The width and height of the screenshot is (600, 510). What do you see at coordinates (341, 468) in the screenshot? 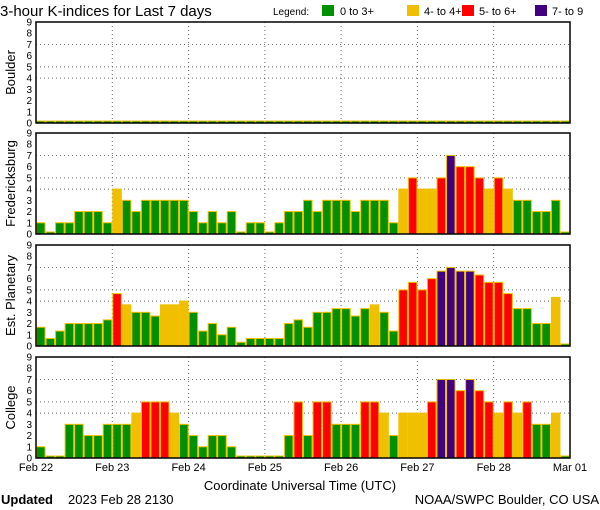
I see `x-tick-label: Feb 26` at bounding box center [341, 468].